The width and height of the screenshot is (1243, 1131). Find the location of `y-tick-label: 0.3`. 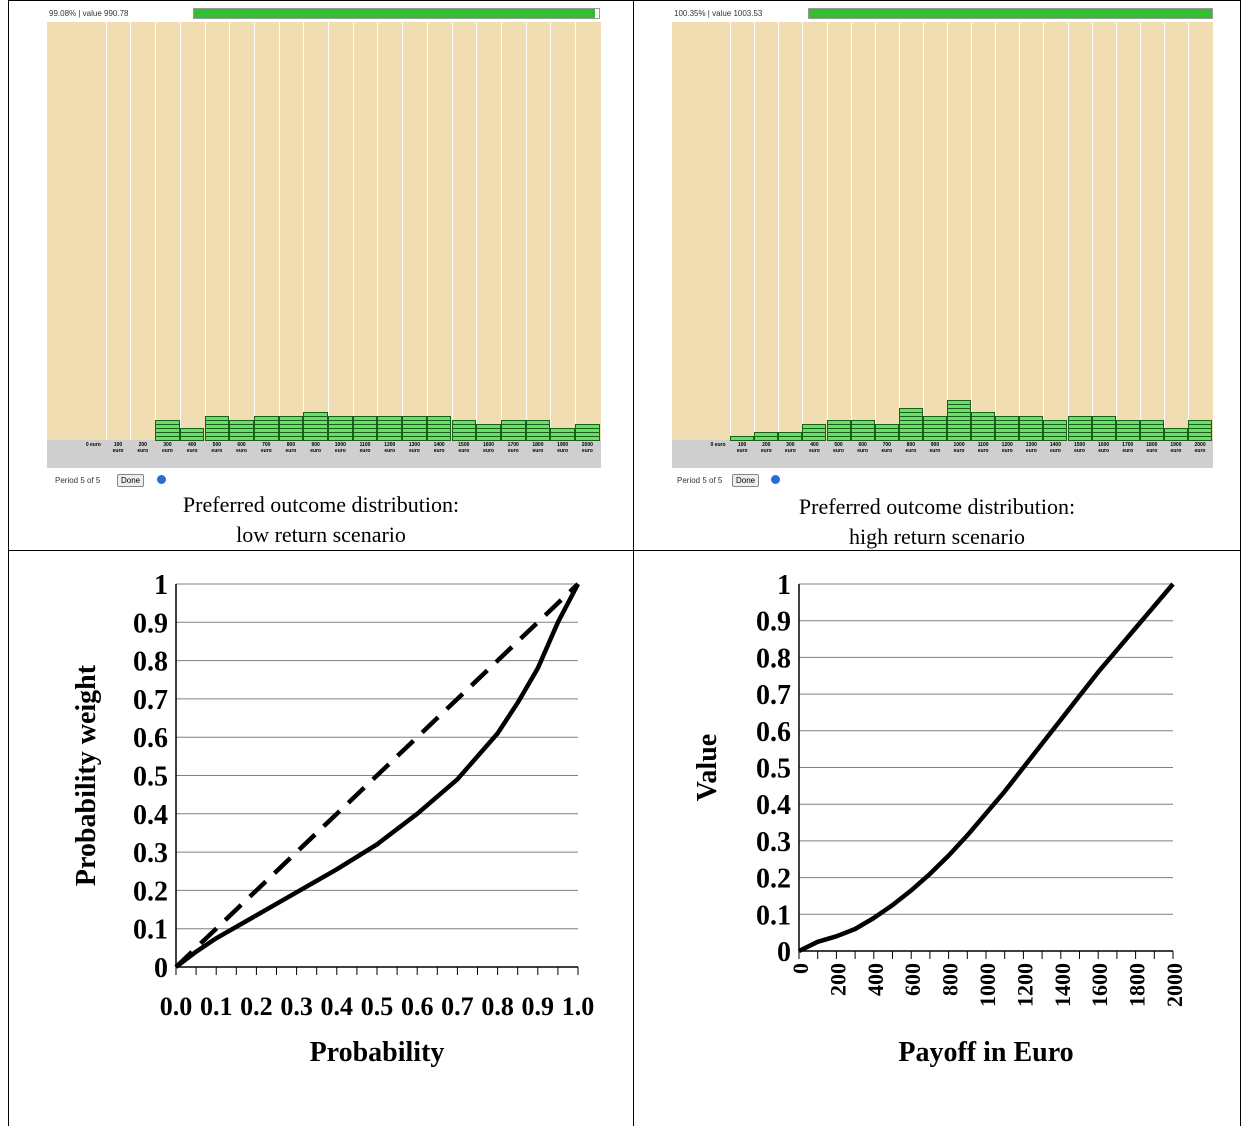

y-tick-label: 0.3 is located at coordinates (773, 842).